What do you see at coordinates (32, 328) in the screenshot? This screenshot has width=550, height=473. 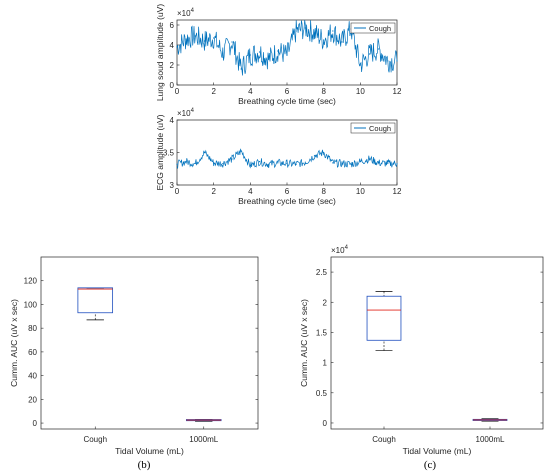 I see `y-tick-label: 80` at bounding box center [32, 328].